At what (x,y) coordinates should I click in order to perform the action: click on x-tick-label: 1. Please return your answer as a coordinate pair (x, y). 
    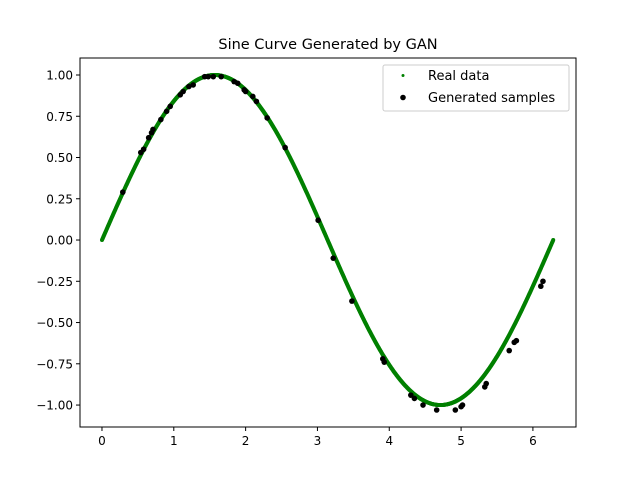
    Looking at the image, I should click on (174, 441).